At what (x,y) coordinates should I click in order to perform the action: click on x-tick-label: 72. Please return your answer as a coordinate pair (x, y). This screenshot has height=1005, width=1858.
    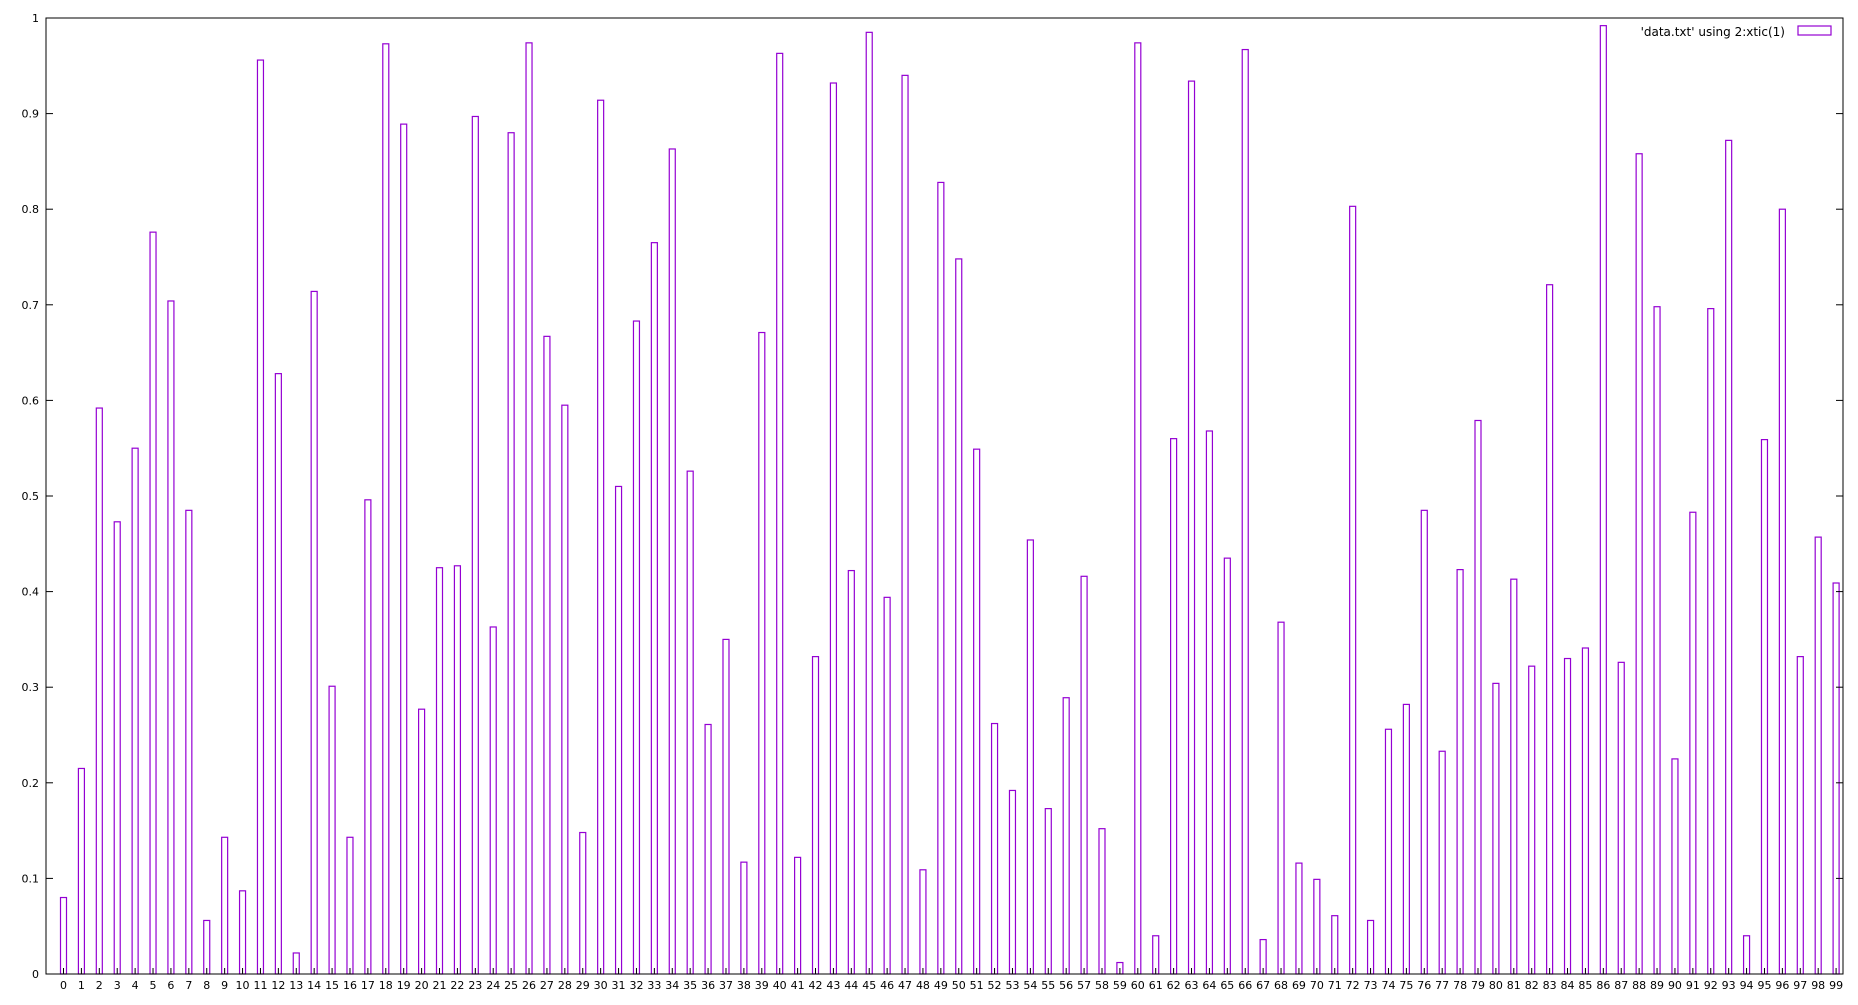
    Looking at the image, I should click on (1353, 985).